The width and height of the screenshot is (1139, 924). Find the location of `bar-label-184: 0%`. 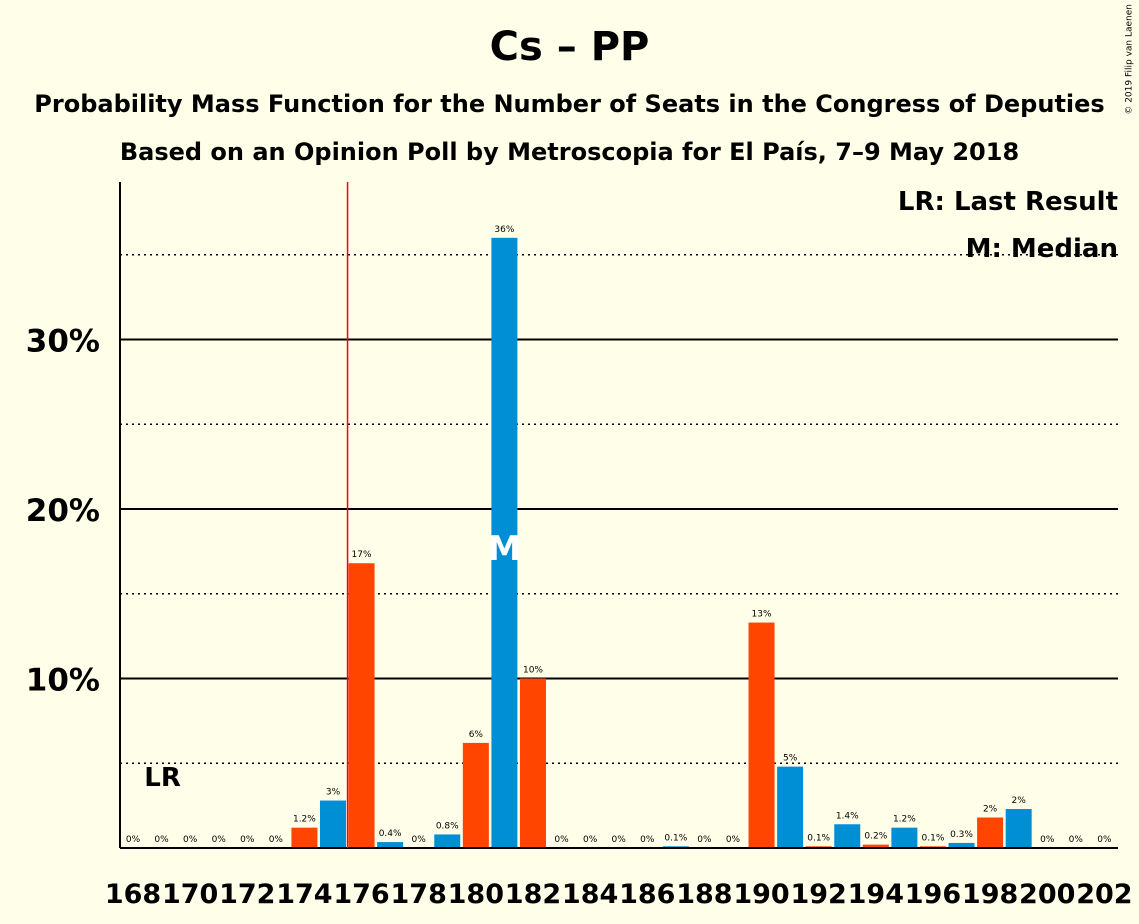

bar-label-184: 0% is located at coordinates (590, 840).